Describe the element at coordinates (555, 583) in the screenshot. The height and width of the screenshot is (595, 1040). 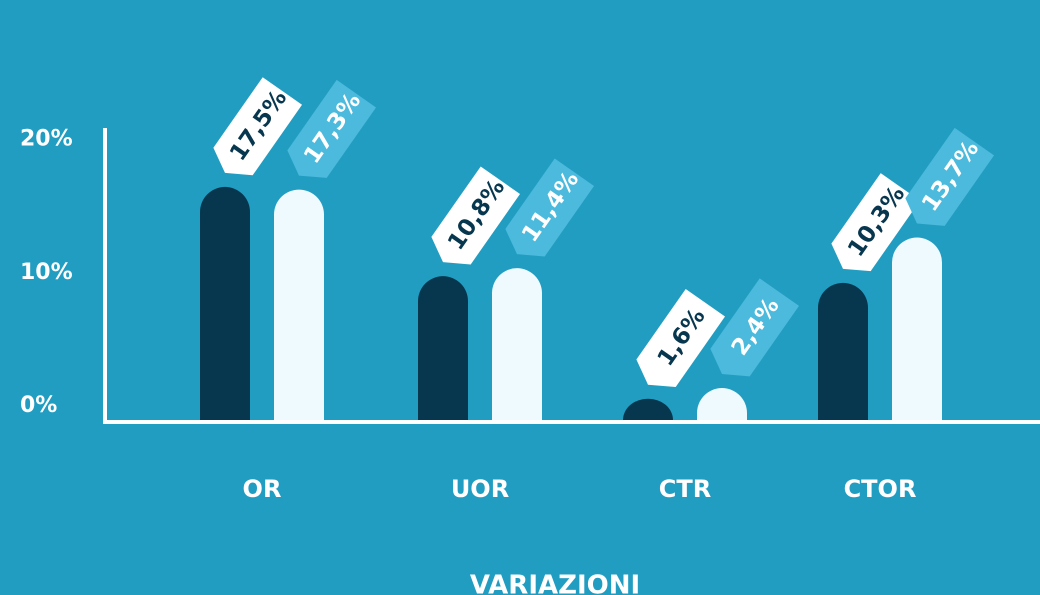
I see `chart-title: VARIAZIONI` at that location.